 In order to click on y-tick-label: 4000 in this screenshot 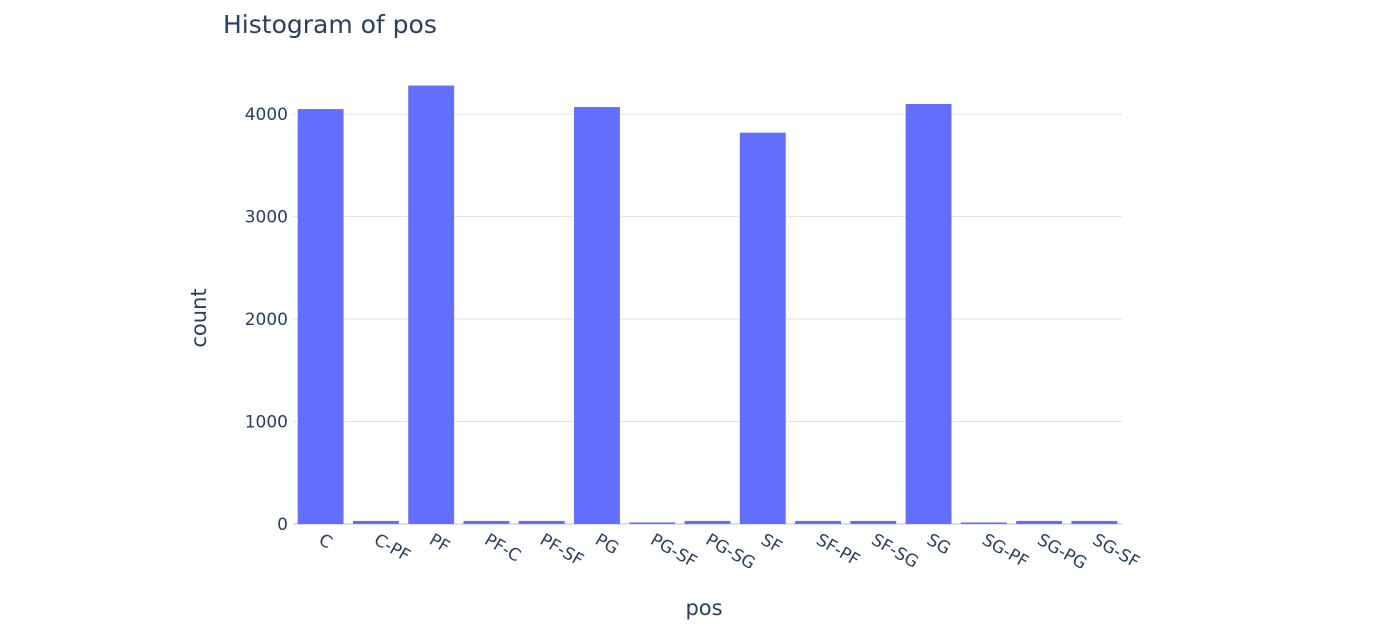, I will do `click(266, 115)`.